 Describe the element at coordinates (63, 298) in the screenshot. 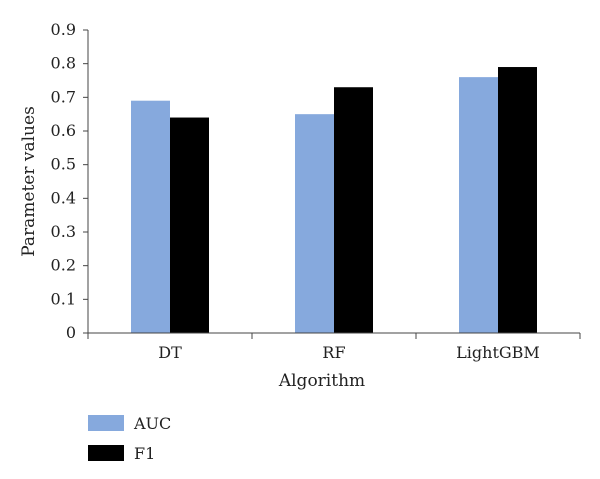

I see `y-tick-label: 0.1` at that location.